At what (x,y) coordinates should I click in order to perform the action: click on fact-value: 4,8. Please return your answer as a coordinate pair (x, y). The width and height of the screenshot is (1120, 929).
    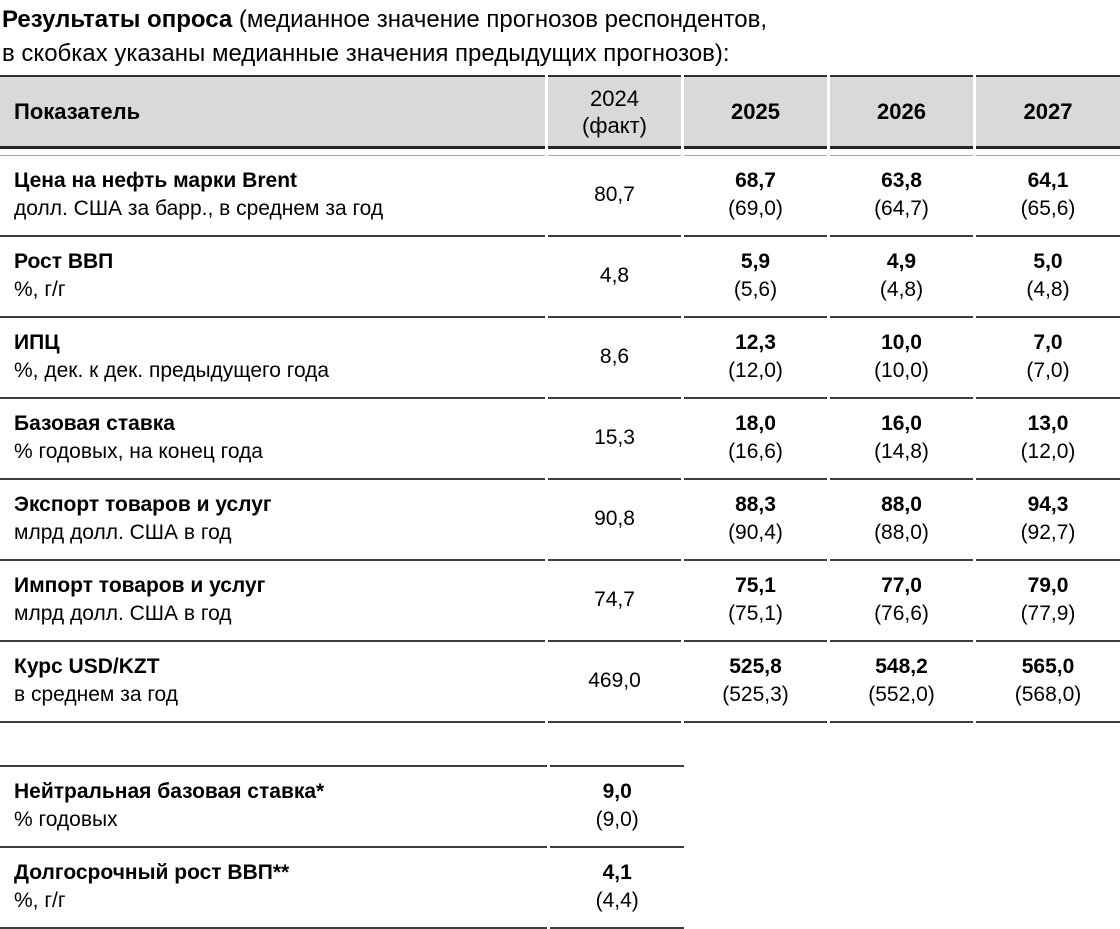
    Looking at the image, I should click on (614, 277).